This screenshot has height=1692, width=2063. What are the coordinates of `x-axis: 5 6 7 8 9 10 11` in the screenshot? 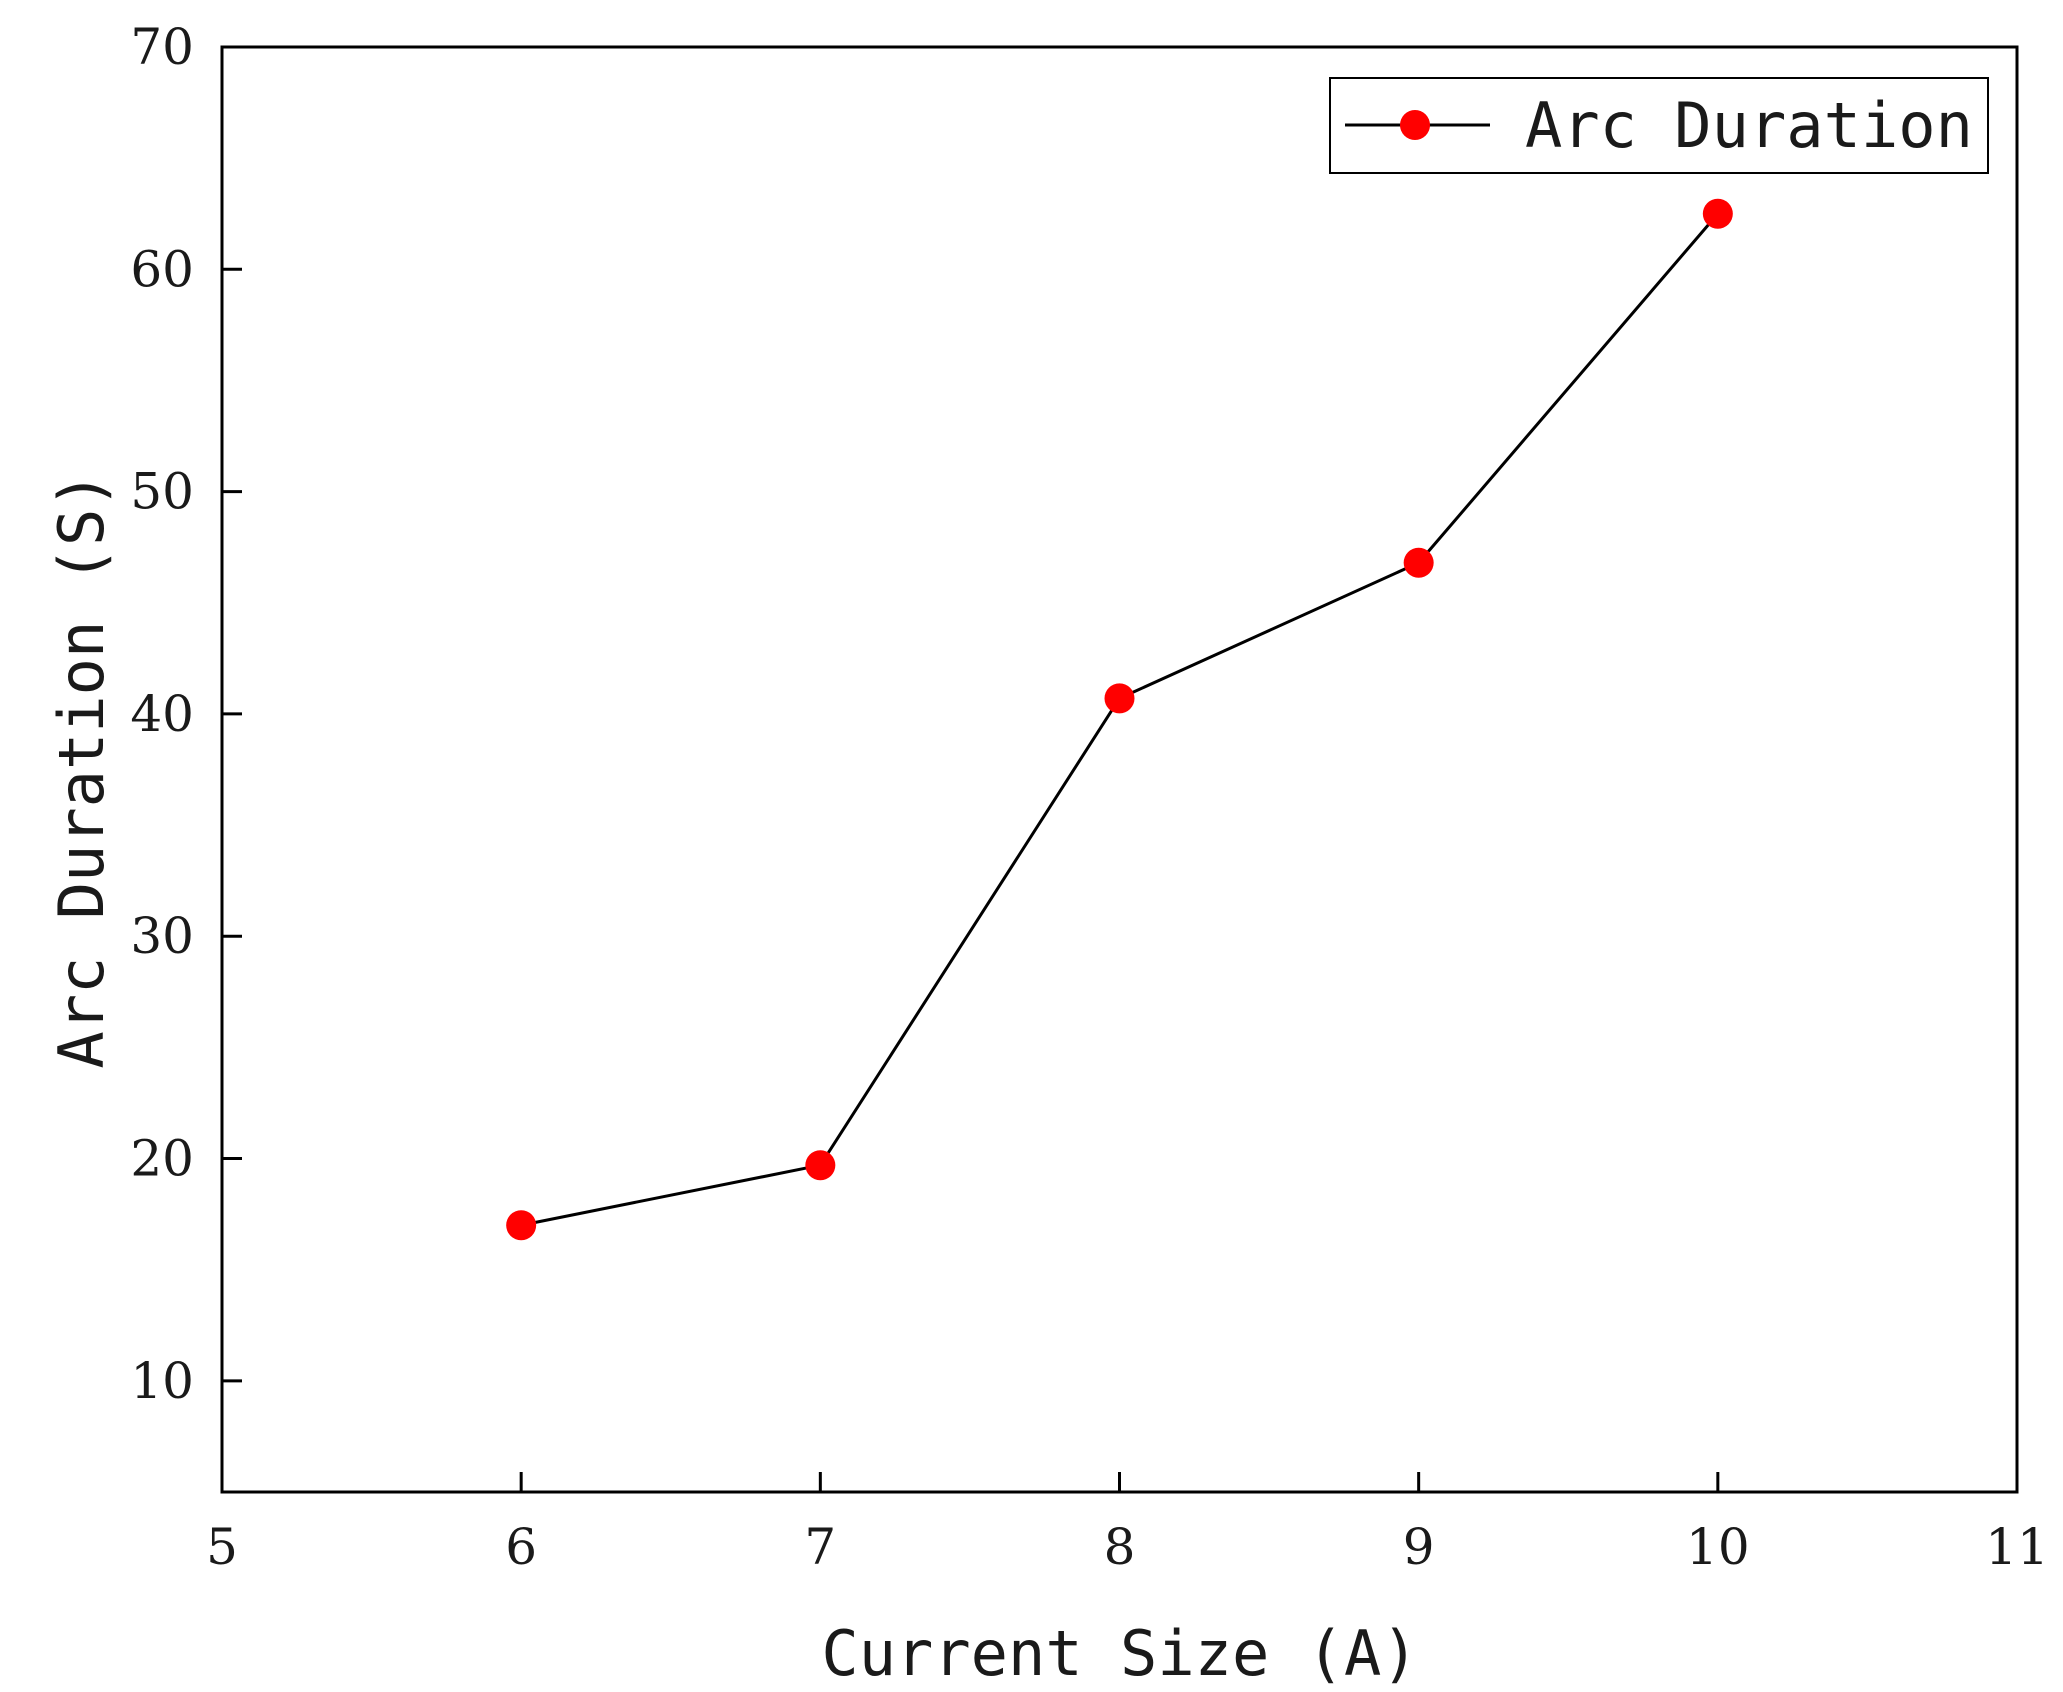 It's located at (1127, 1524).